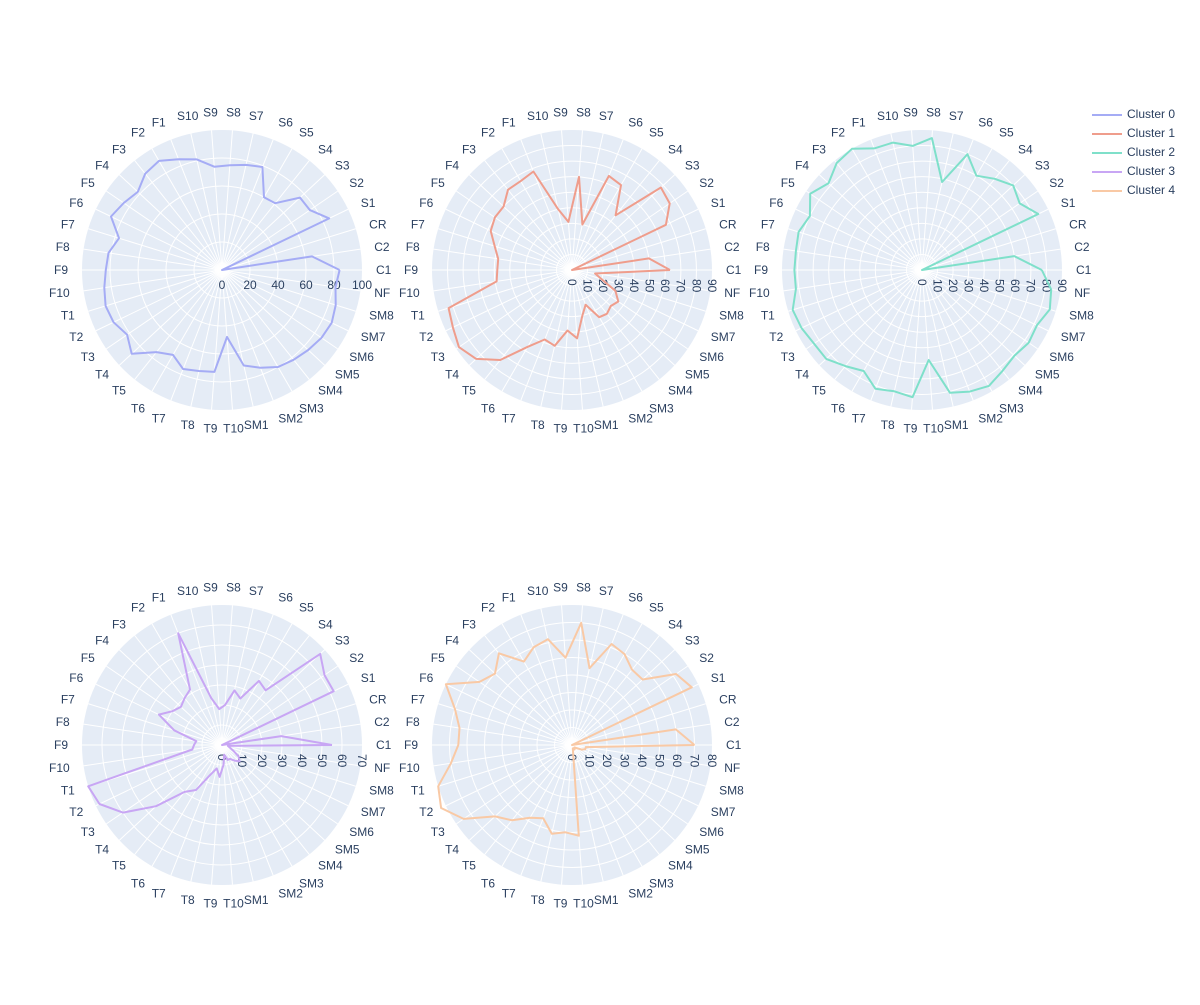 The image size is (1200, 1005). Describe the element at coordinates (119, 150) in the screenshot. I see `category-label-f3: F3` at that location.